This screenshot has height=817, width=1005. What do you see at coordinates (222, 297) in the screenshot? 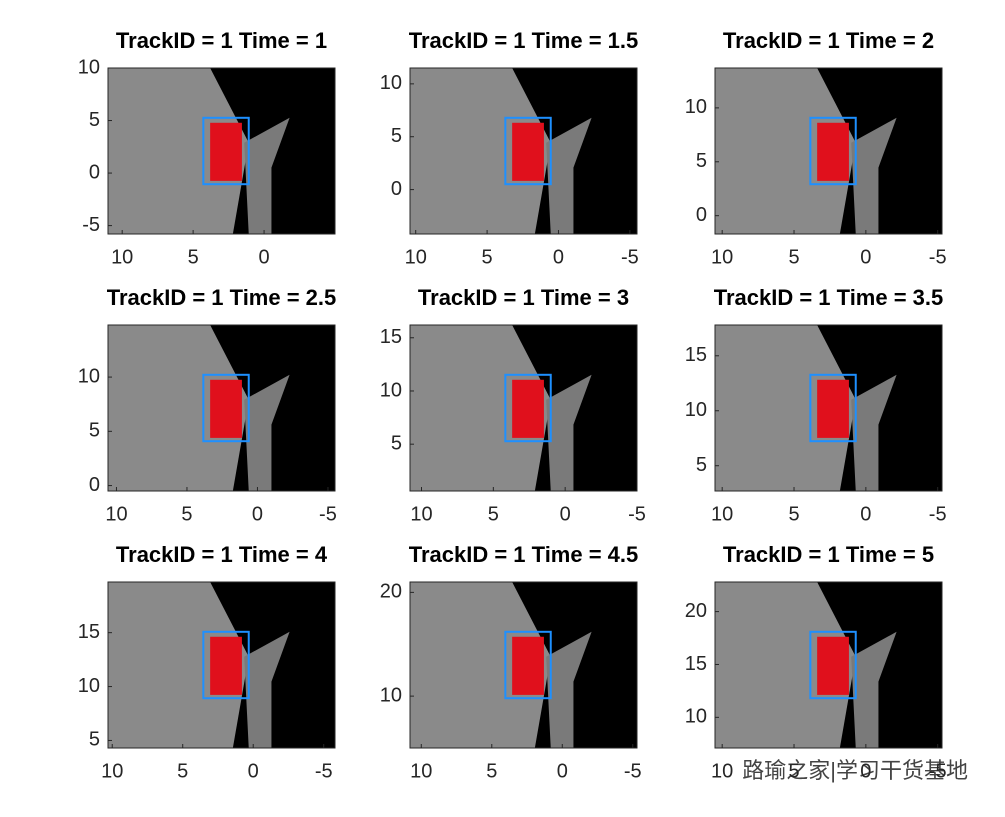
I see `subplot-title: TrackID = 1 Time = 2.5` at bounding box center [222, 297].